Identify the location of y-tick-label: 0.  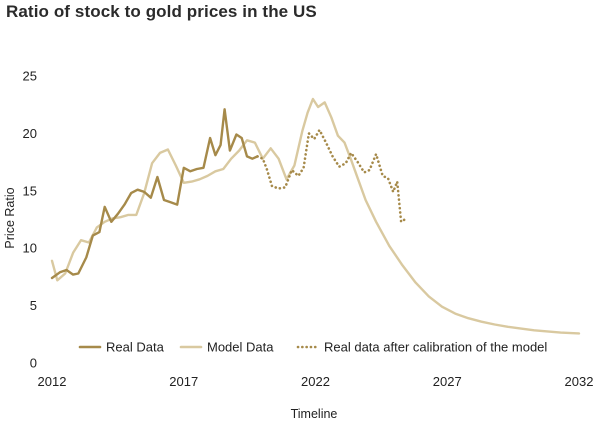
(33, 363).